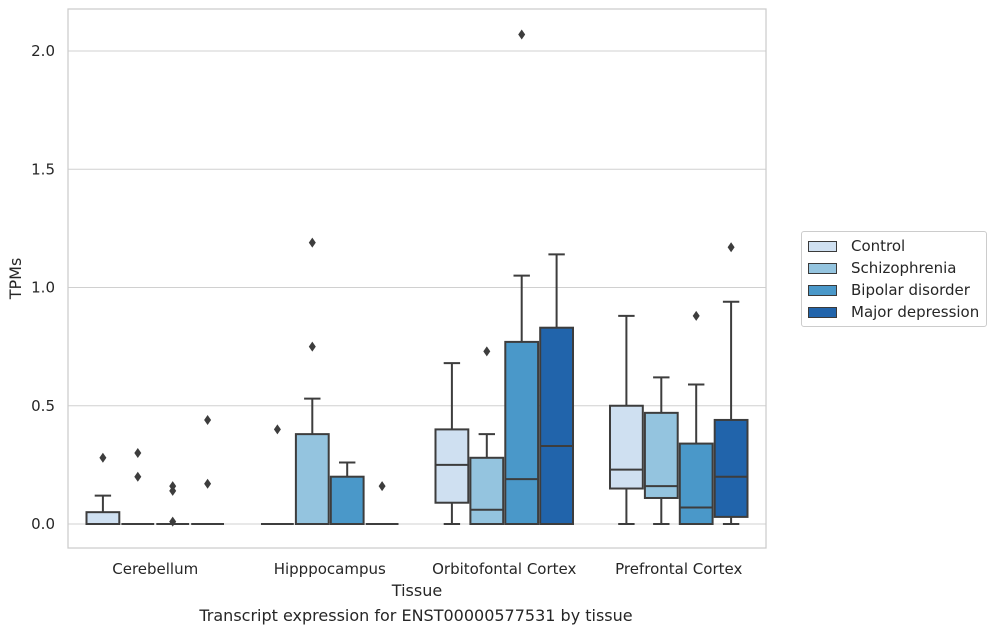  I want to click on legend-item-bipolar-disorder: Bipolar disorder, so click(889, 290).